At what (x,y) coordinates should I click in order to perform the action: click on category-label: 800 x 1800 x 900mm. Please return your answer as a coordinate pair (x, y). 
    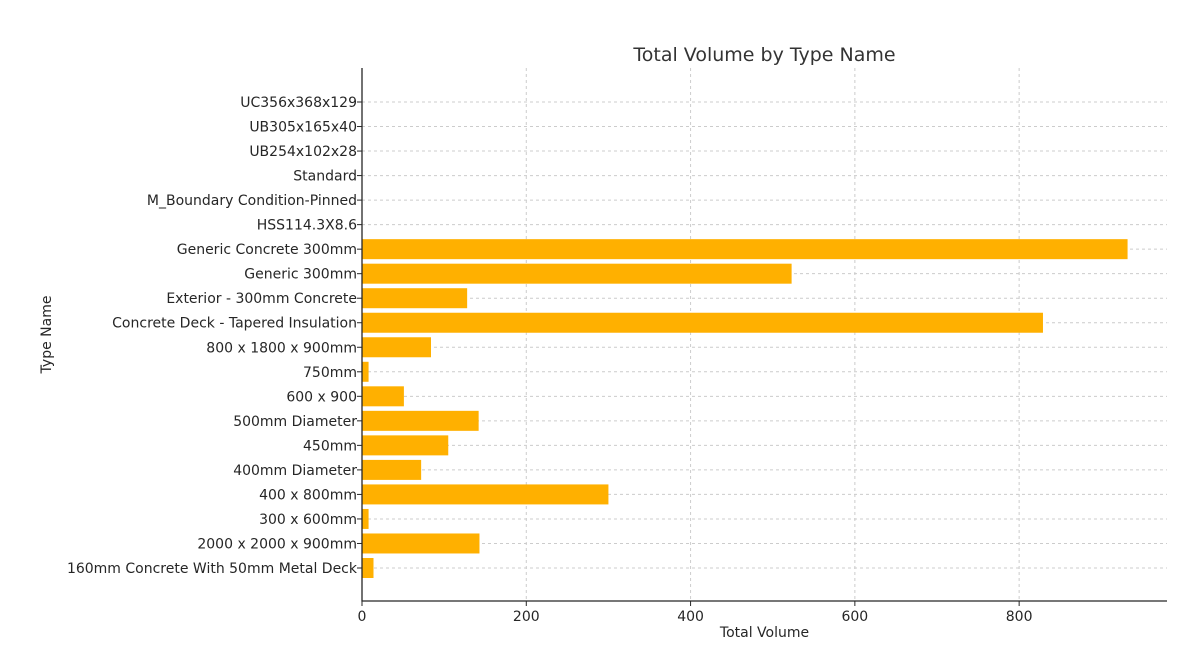
    Looking at the image, I should click on (281, 348).